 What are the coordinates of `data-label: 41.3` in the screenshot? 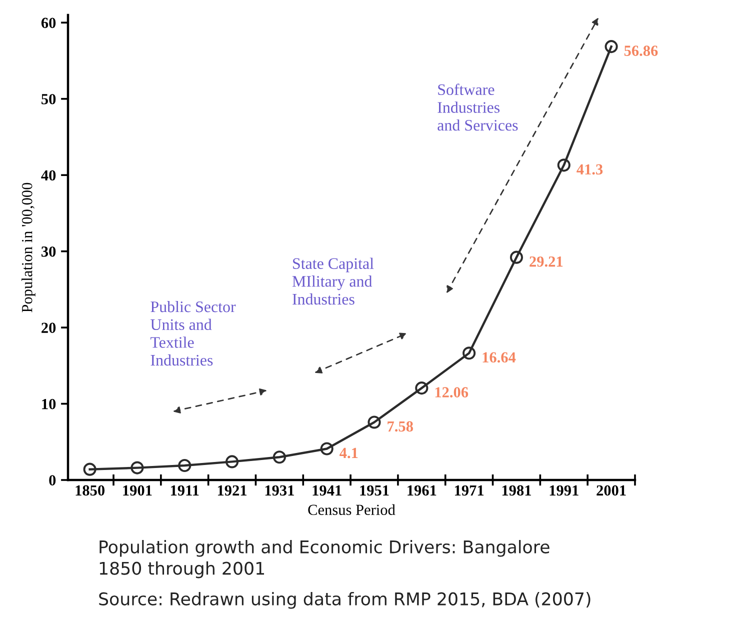 It's located at (589, 169).